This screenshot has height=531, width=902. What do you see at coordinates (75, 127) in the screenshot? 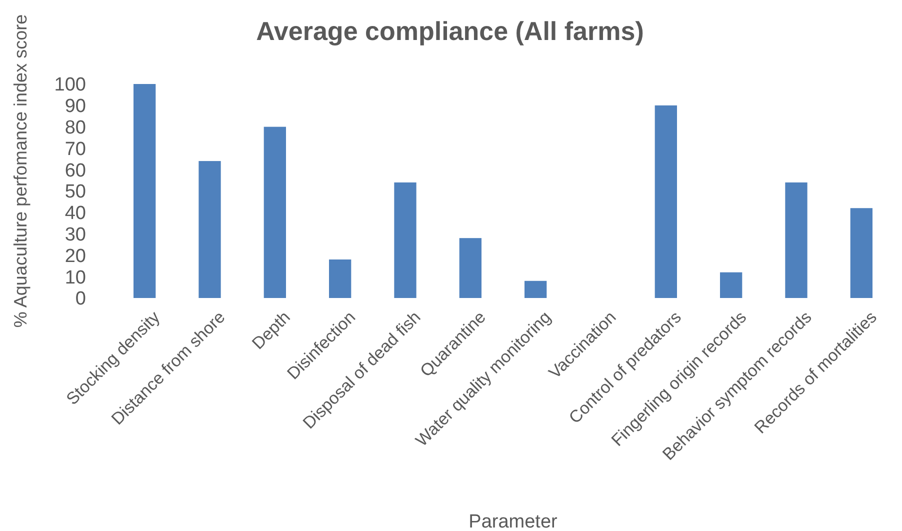
I see `y-tick-label: 80` at bounding box center [75, 127].